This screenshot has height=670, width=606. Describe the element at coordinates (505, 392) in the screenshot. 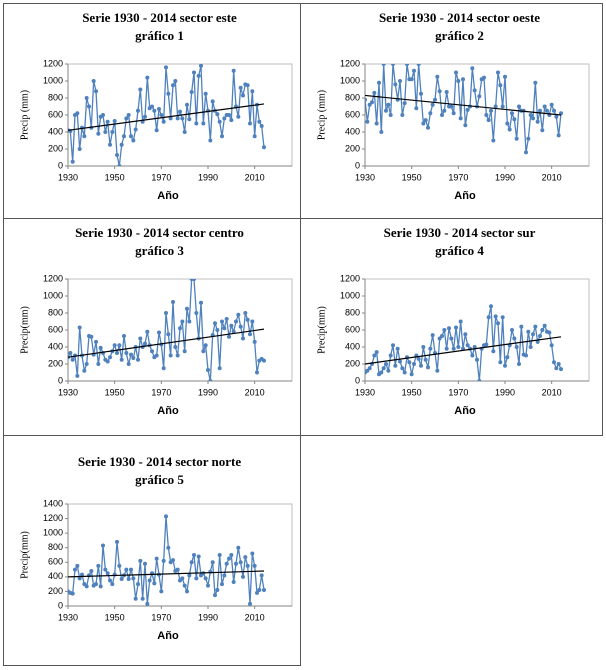

I see `x-tick-label: 1990` at that location.